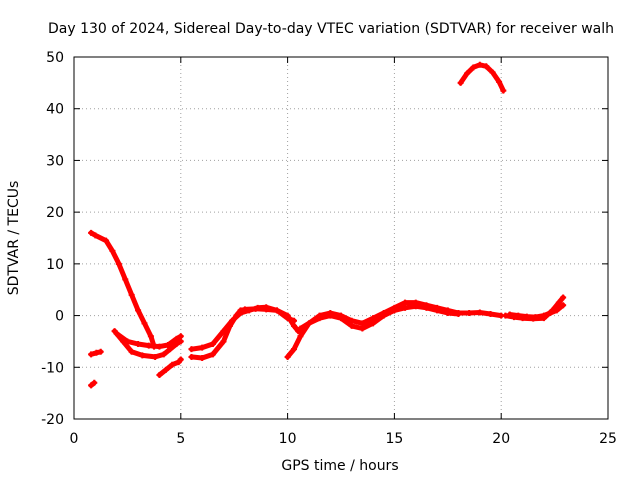  What do you see at coordinates (52, 368) in the screenshot?
I see `y-tick-label: -10` at bounding box center [52, 368].